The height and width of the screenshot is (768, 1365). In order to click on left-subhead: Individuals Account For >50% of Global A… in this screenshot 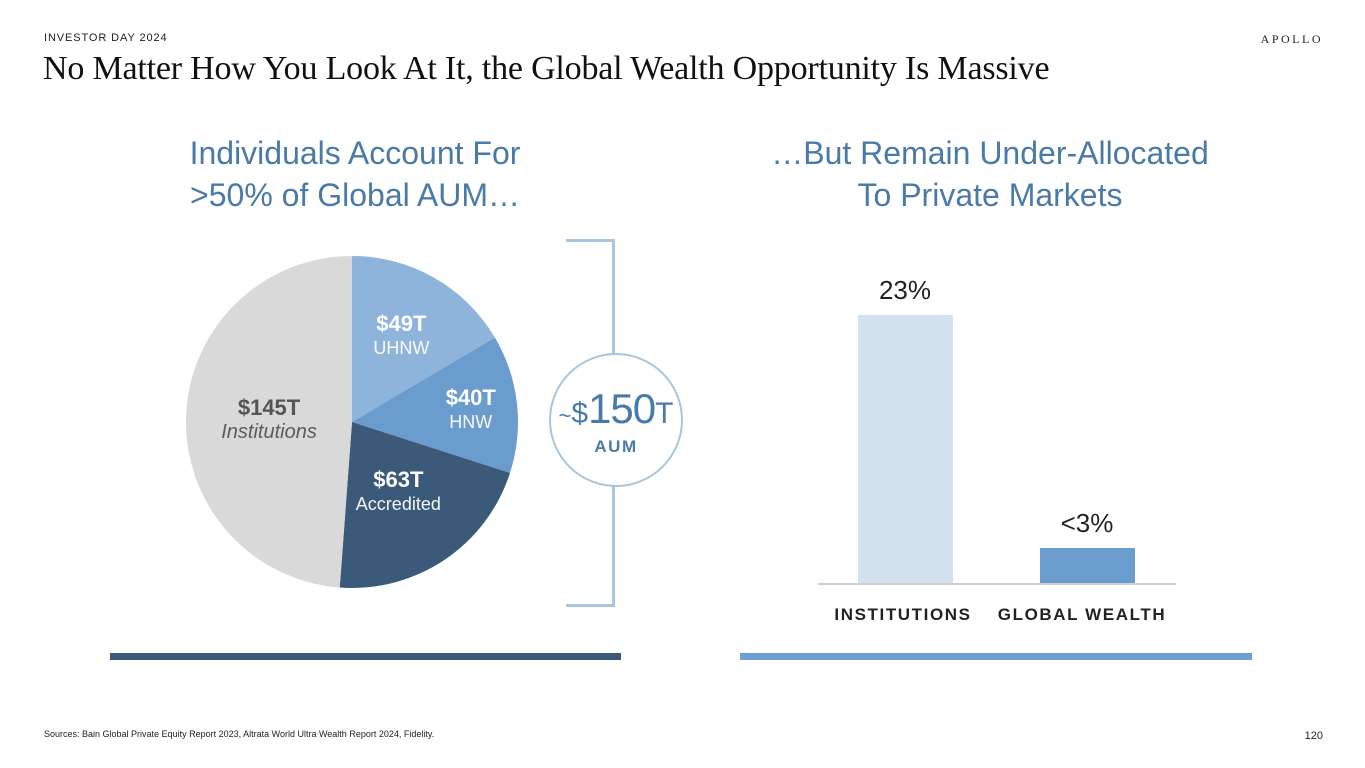, I will do `click(355, 174)`.